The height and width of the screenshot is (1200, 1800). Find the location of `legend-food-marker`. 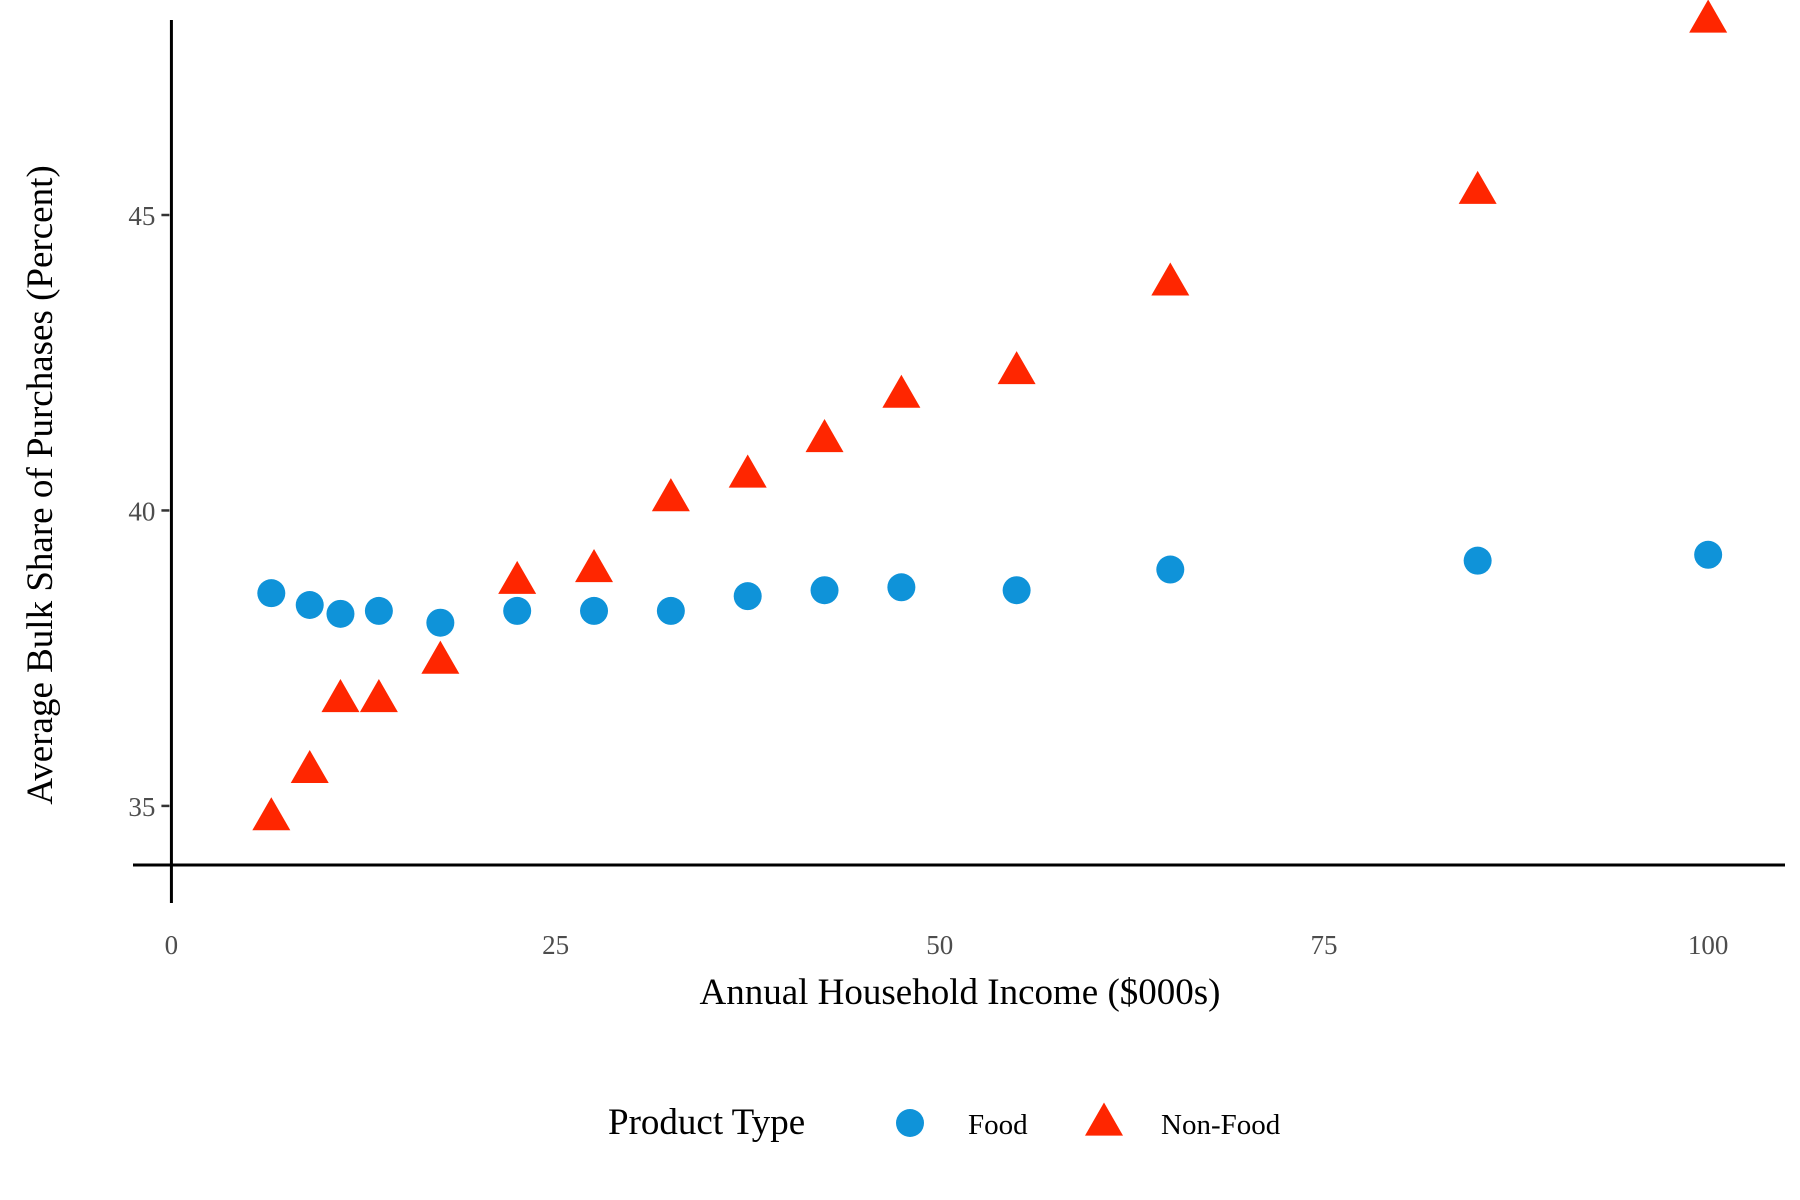

legend-food-marker is located at coordinates (910, 1123).